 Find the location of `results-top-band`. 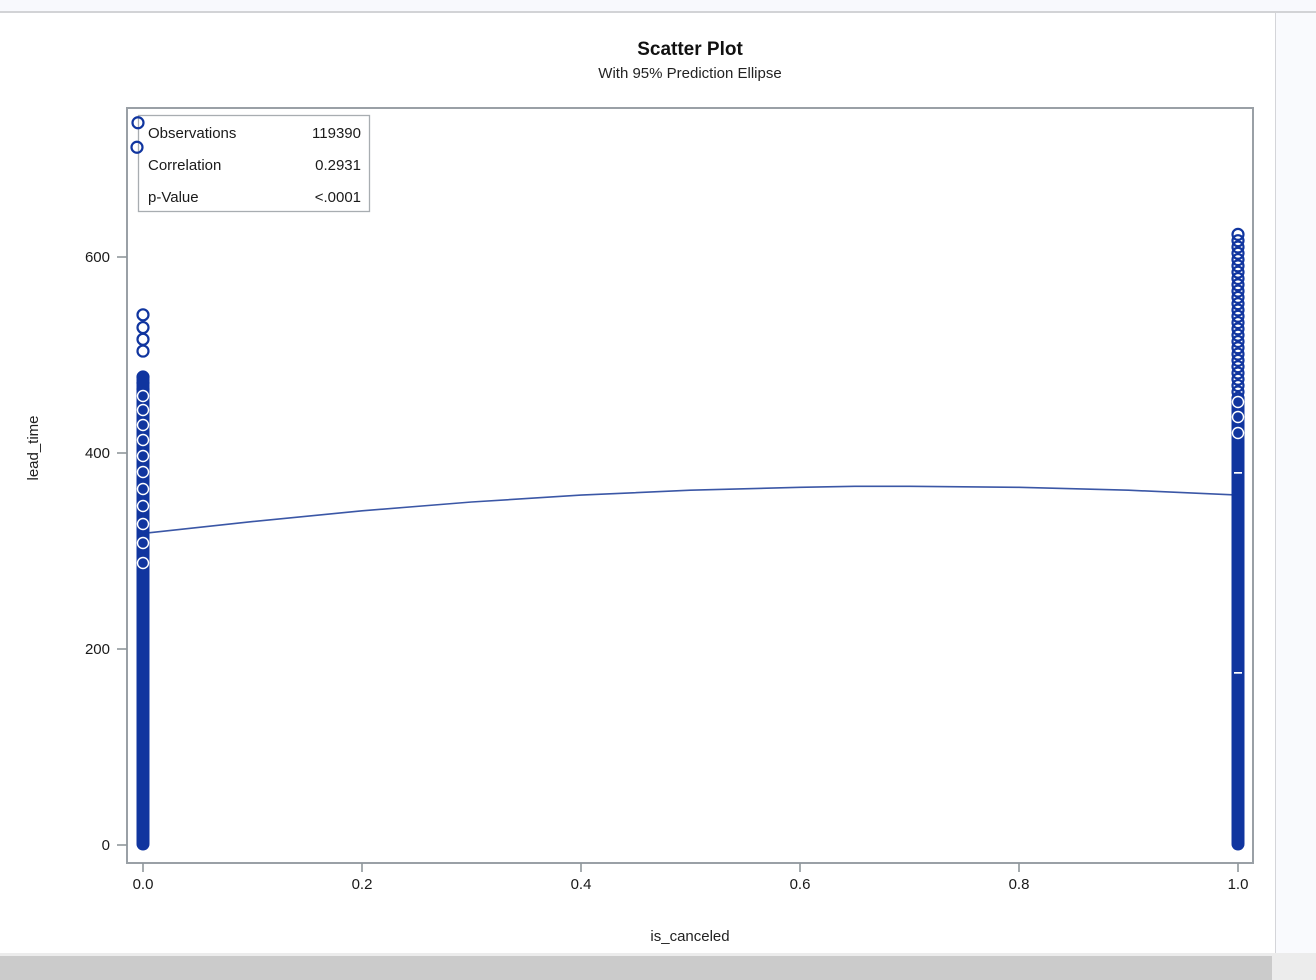

results-top-band is located at coordinates (658, 5).